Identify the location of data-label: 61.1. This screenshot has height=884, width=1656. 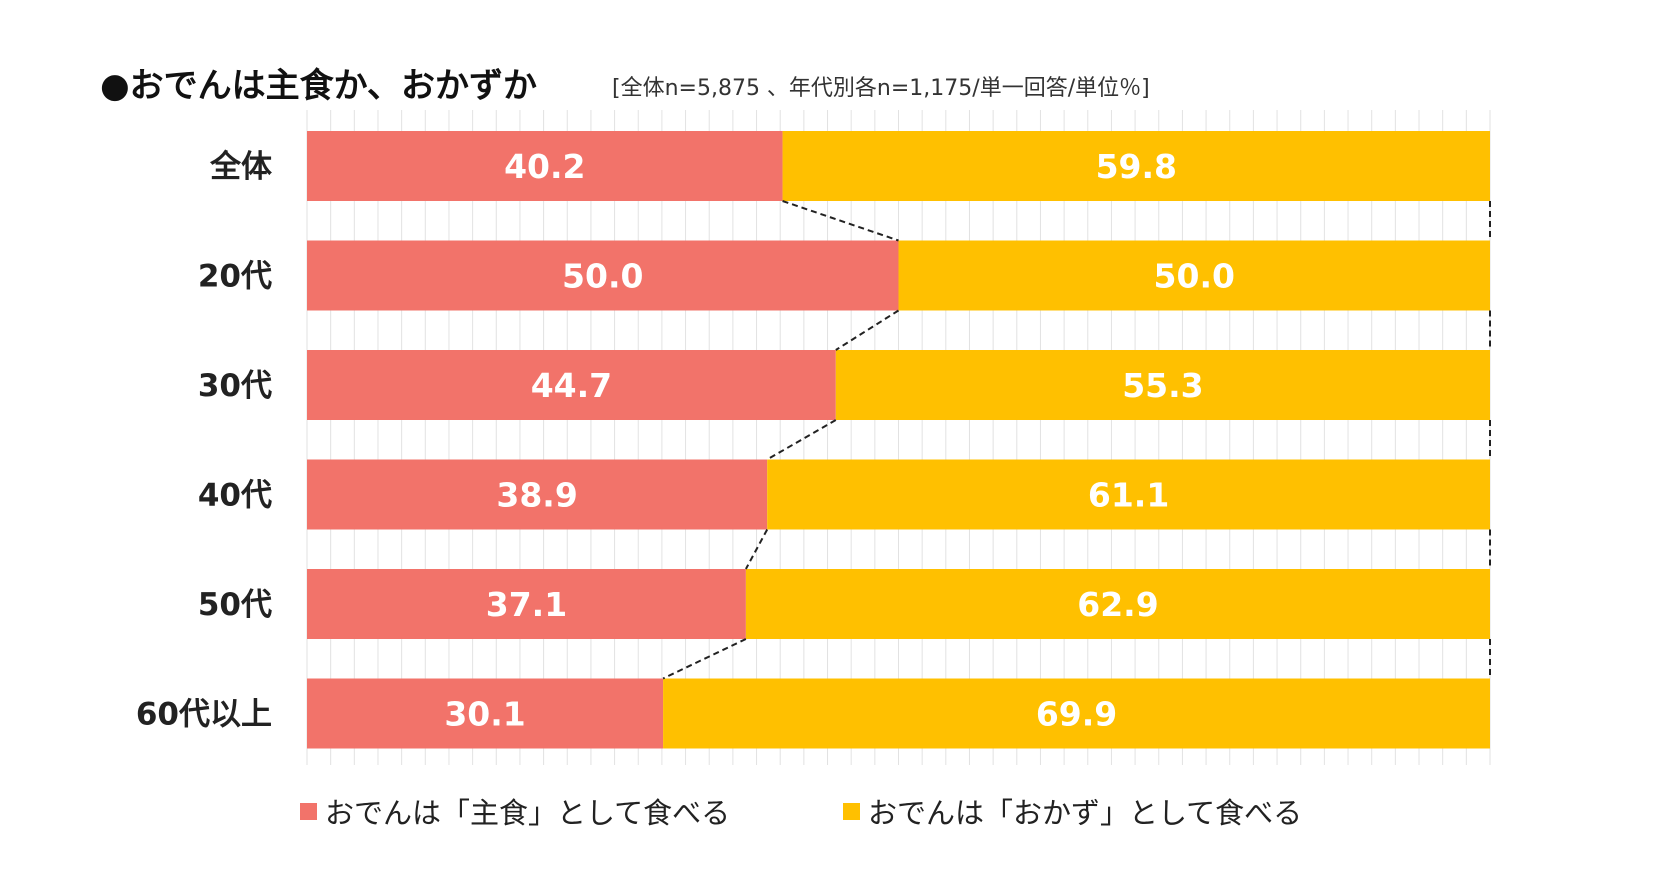
(1128, 495).